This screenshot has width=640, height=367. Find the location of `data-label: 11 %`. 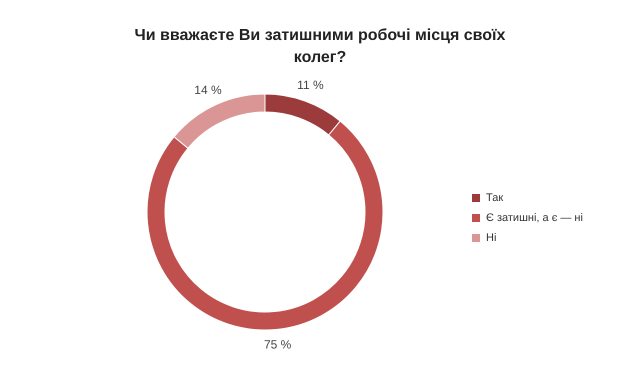

data-label: 11 % is located at coordinates (310, 85).